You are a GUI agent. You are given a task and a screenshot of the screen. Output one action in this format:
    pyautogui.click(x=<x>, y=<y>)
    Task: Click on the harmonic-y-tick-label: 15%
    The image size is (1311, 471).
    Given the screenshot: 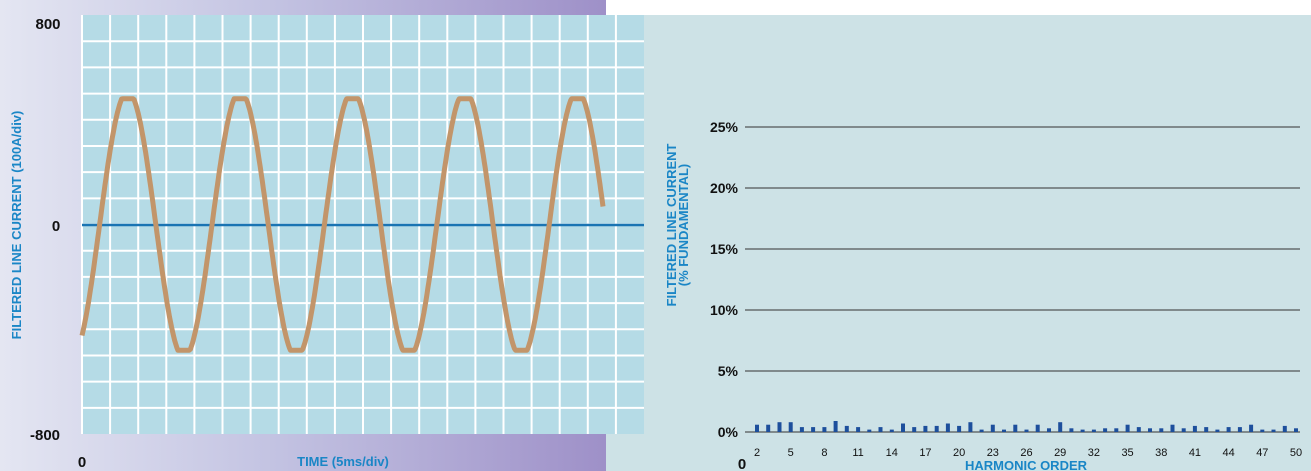 What is the action you would take?
    pyautogui.click(x=724, y=249)
    